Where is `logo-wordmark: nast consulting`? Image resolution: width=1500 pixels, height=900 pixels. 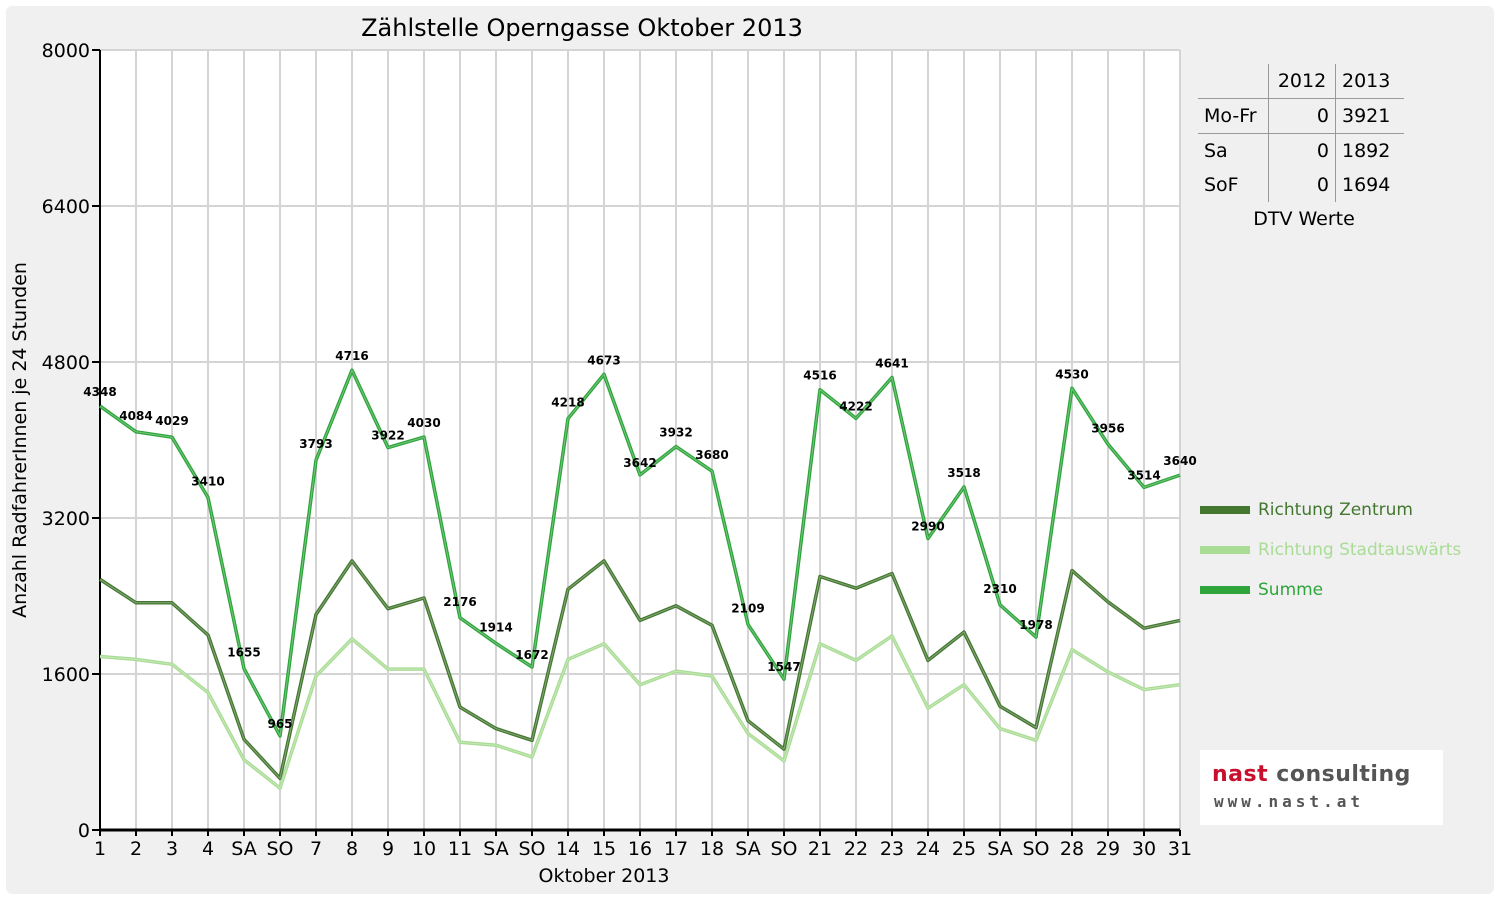
logo-wordmark: nast consulting is located at coordinates (1311, 774).